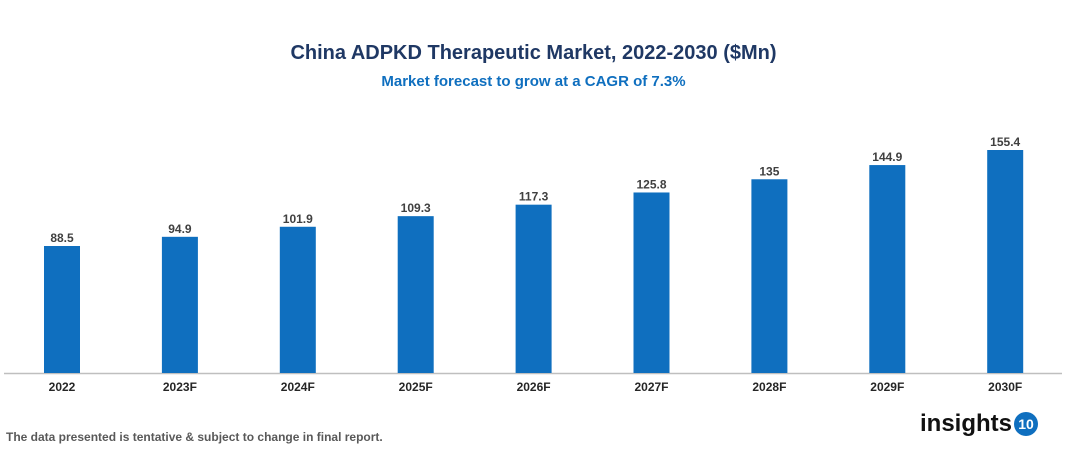 This screenshot has height=454, width=1067. What do you see at coordinates (416, 387) in the screenshot?
I see `x-tick-label: 2025F` at bounding box center [416, 387].